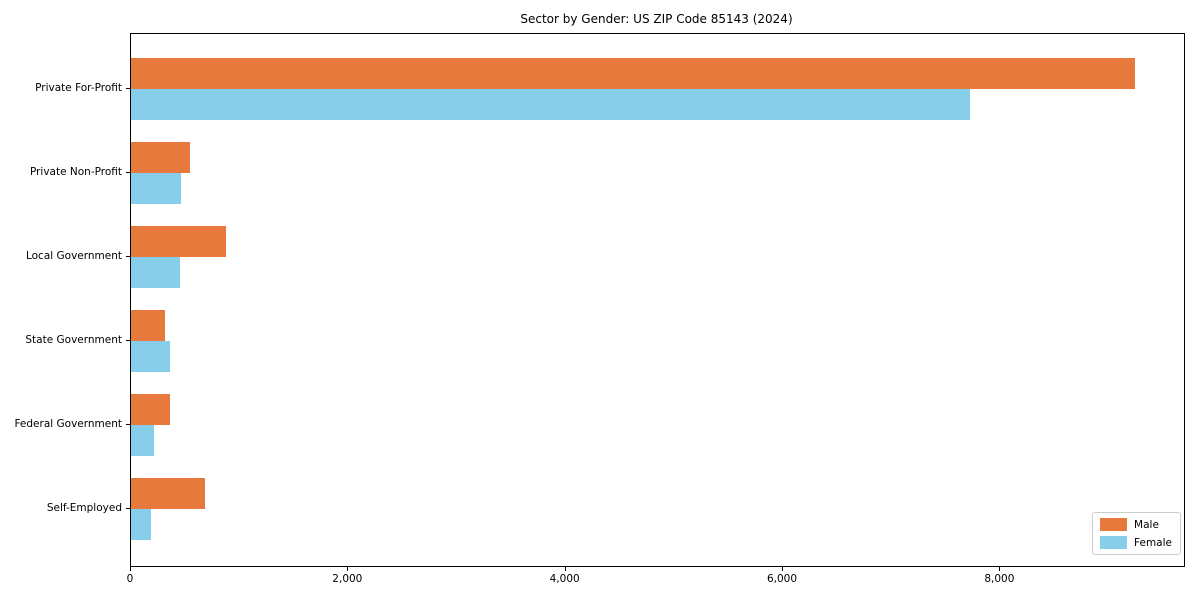 The width and height of the screenshot is (1200, 600). What do you see at coordinates (73, 256) in the screenshot?
I see `y-axis-label: Local Government` at bounding box center [73, 256].